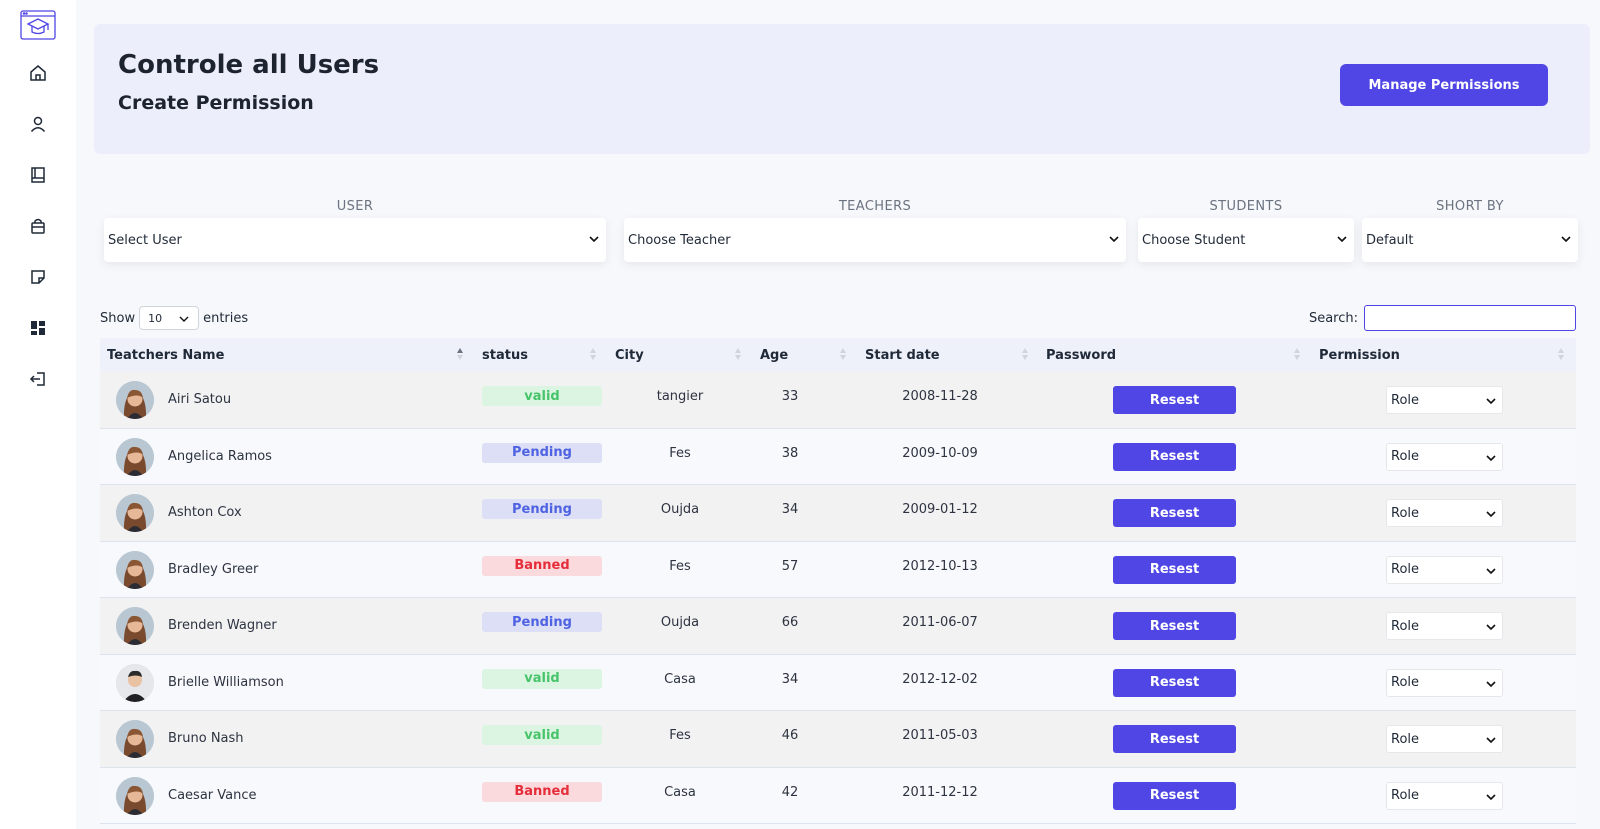 This screenshot has height=829, width=1600. What do you see at coordinates (1359, 355) in the screenshot?
I see `column-header-permission: Permission` at bounding box center [1359, 355].